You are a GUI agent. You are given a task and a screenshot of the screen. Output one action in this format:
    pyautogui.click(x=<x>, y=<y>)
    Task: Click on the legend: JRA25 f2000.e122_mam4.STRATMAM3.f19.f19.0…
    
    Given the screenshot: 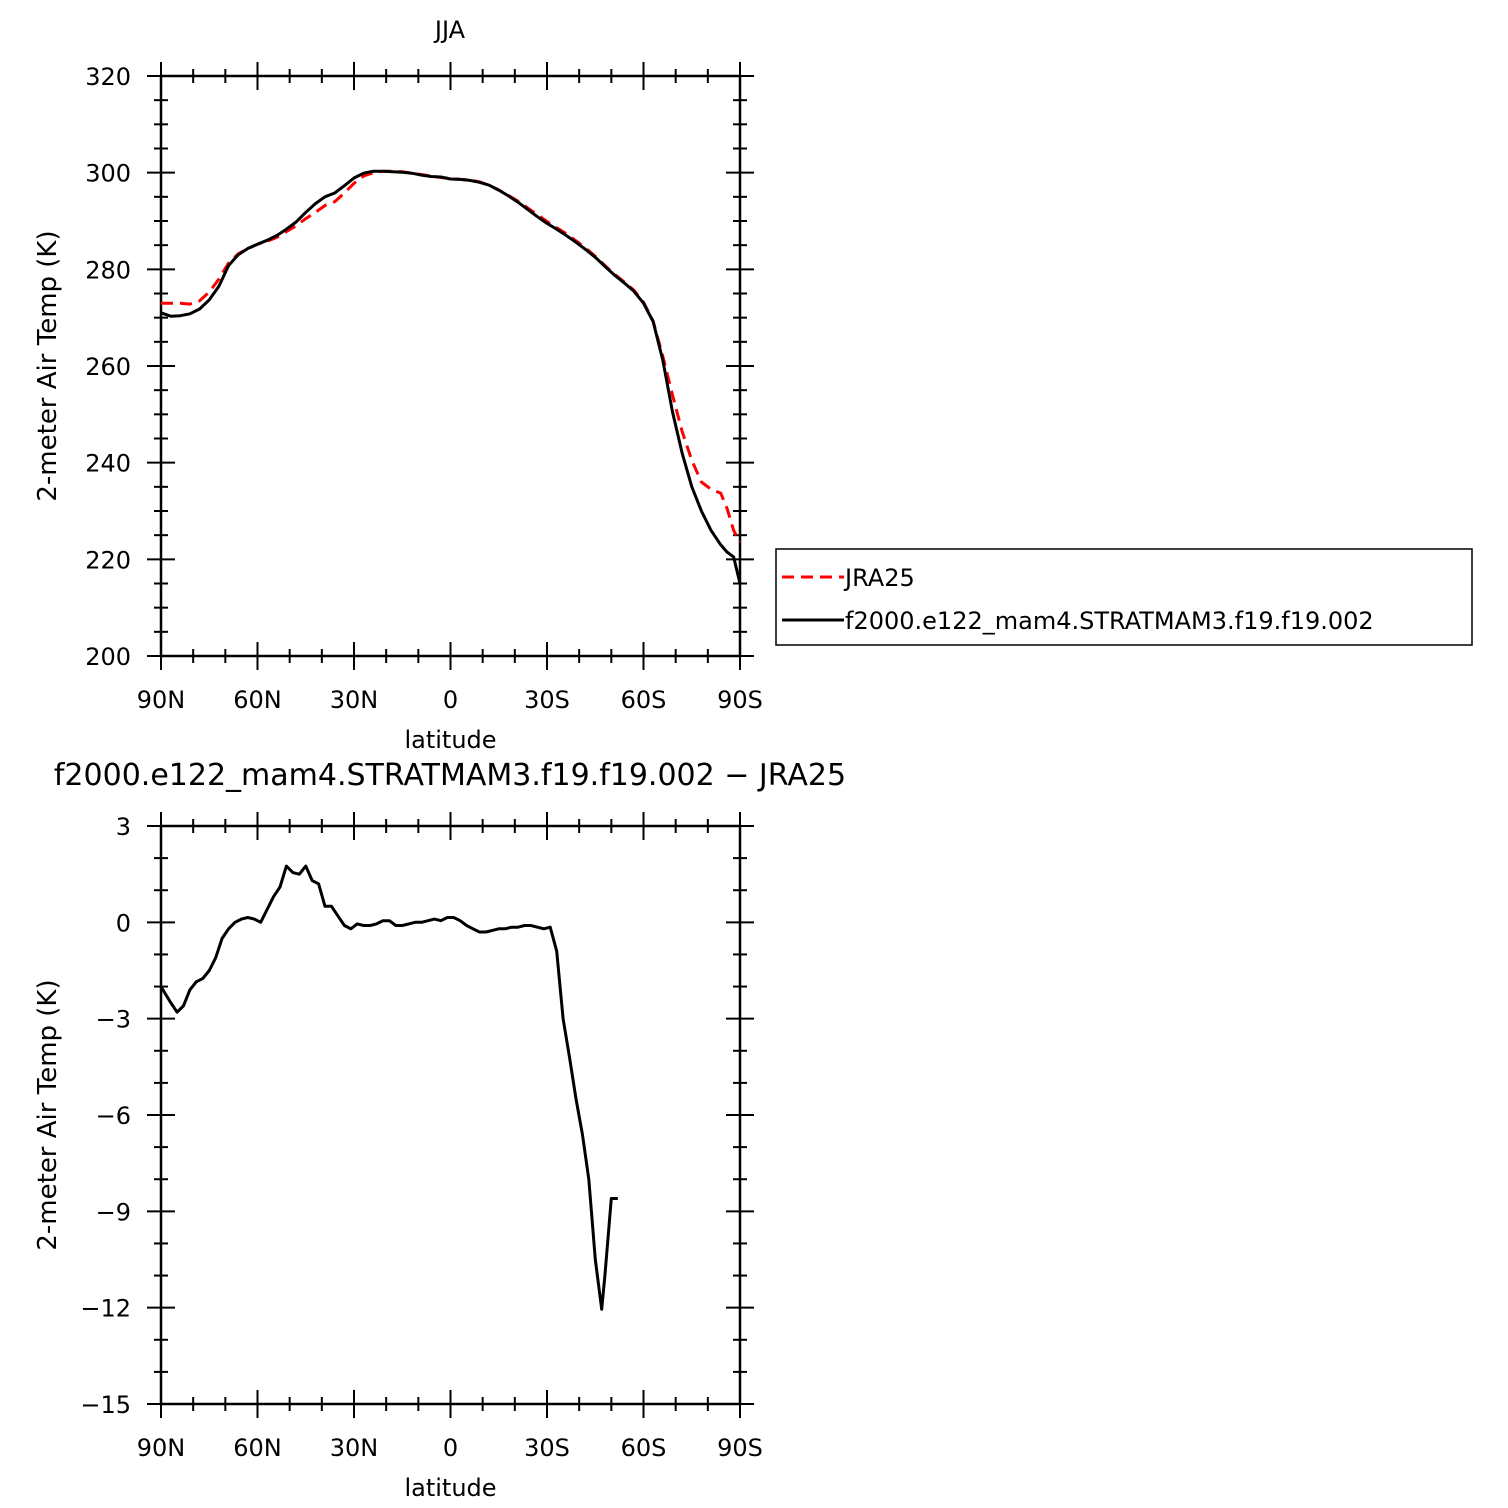 What is the action you would take?
    pyautogui.click(x=1124, y=597)
    